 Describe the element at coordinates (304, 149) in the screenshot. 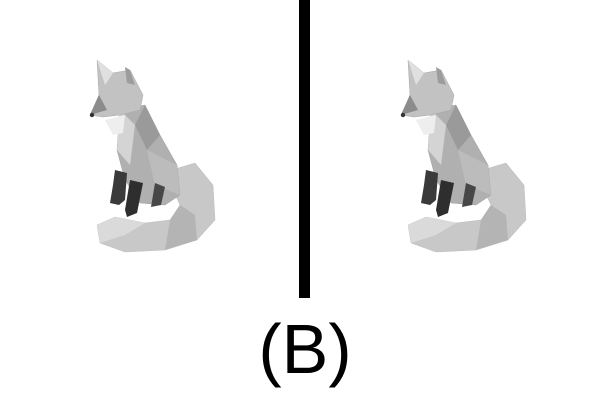

I see `vertical-divider` at that location.